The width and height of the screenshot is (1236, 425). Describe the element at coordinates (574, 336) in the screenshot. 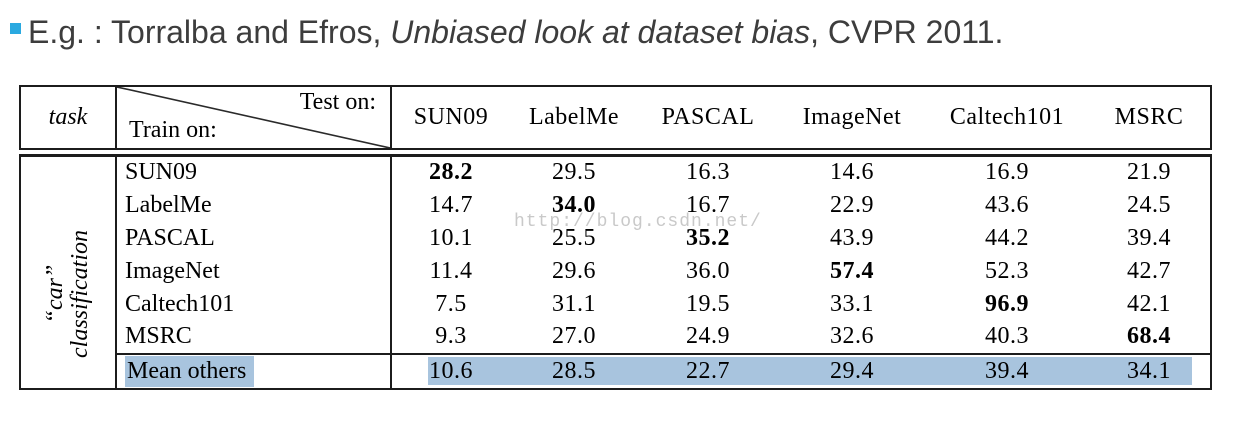

I see `data-cell: 27.0` at that location.